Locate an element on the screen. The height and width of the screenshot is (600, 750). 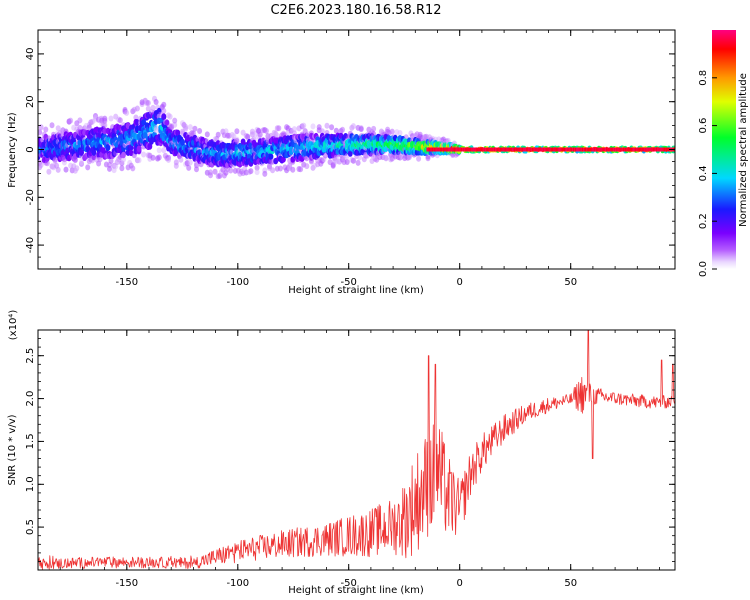
spectrogram-y-tick-label: -20 is located at coordinates (30, 197).